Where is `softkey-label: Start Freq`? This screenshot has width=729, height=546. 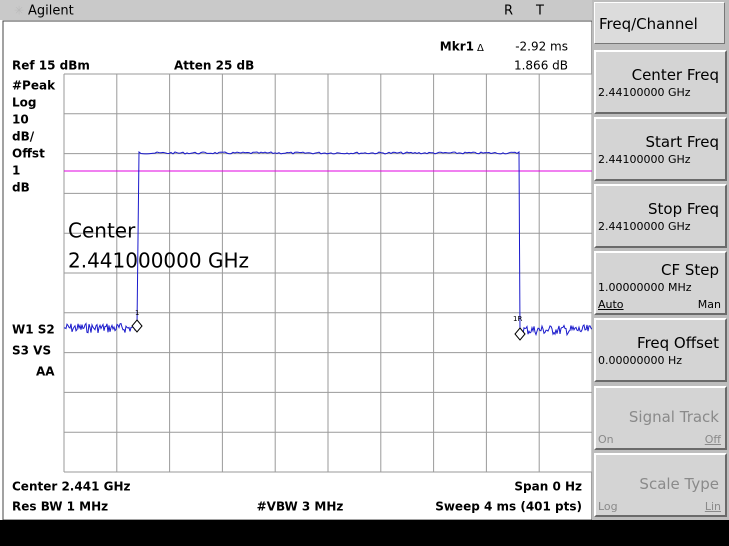
softkey-label: Start Freq is located at coordinates (682, 142).